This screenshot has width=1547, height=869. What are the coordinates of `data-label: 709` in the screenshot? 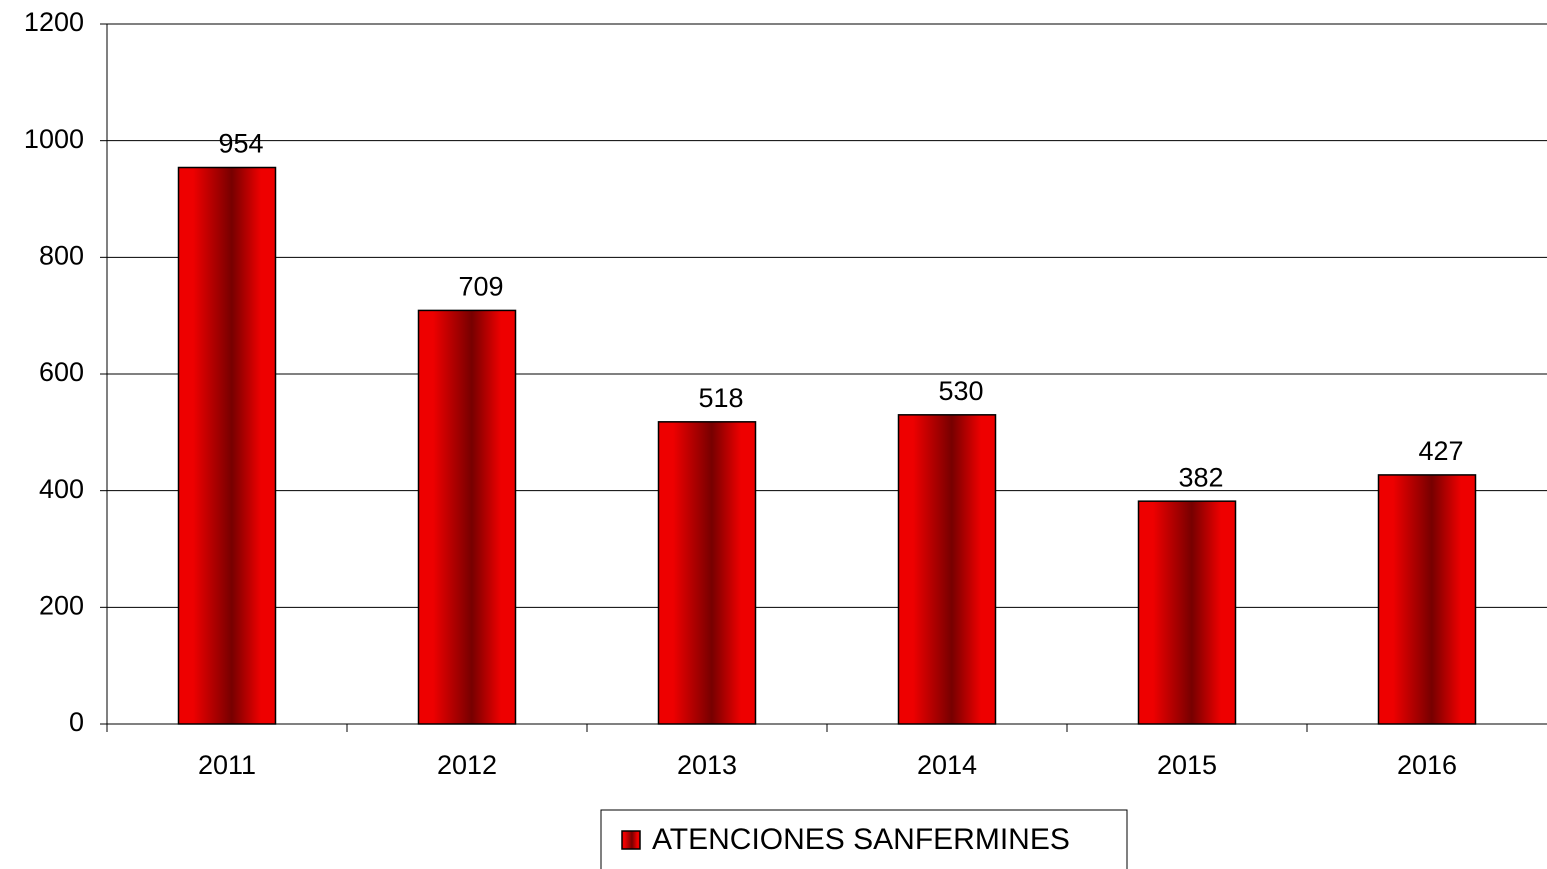 It's located at (480, 287).